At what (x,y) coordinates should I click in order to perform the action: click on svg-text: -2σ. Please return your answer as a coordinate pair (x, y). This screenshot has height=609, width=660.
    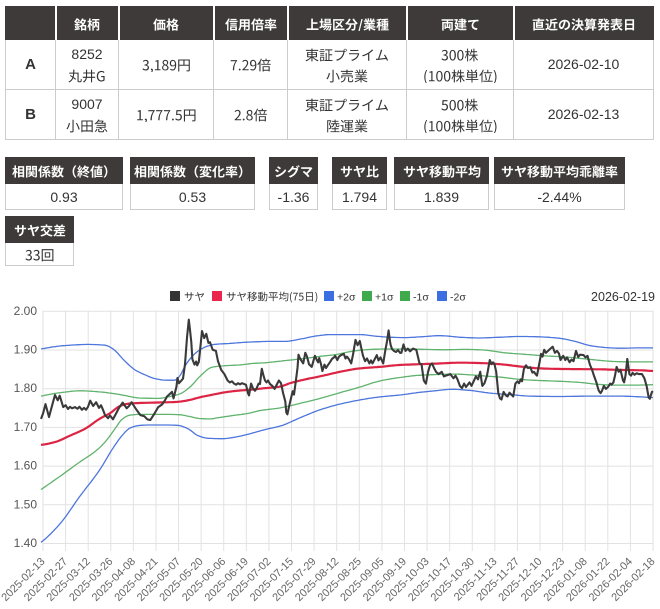
    Looking at the image, I should click on (458, 298).